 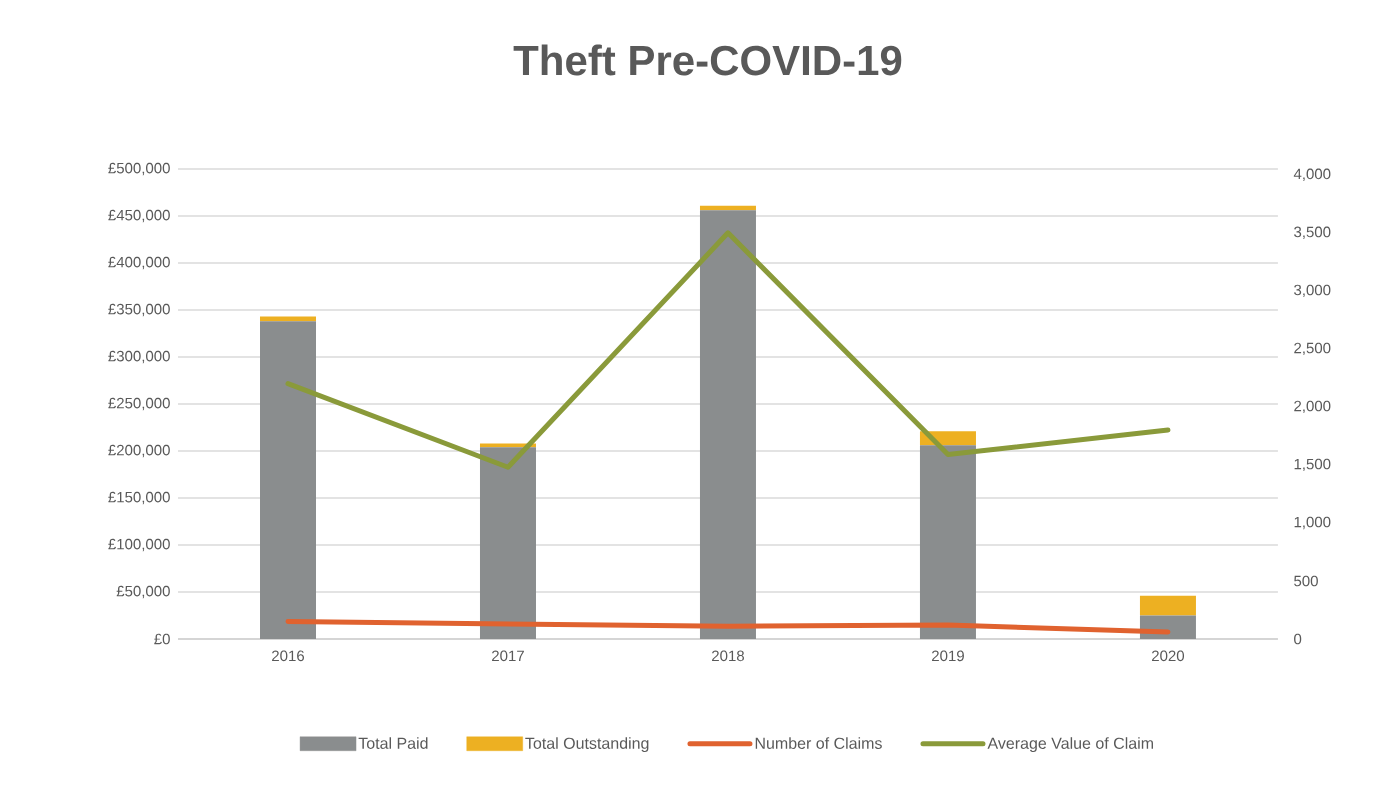 I want to click on y-tick-label: £250,000, so click(x=139, y=404).